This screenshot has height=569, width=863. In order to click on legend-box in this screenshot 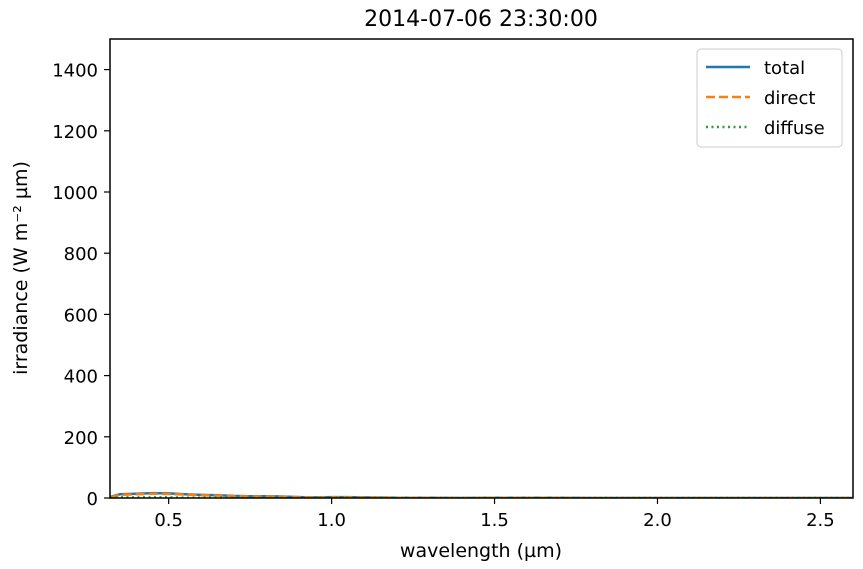, I will do `click(769, 98)`.